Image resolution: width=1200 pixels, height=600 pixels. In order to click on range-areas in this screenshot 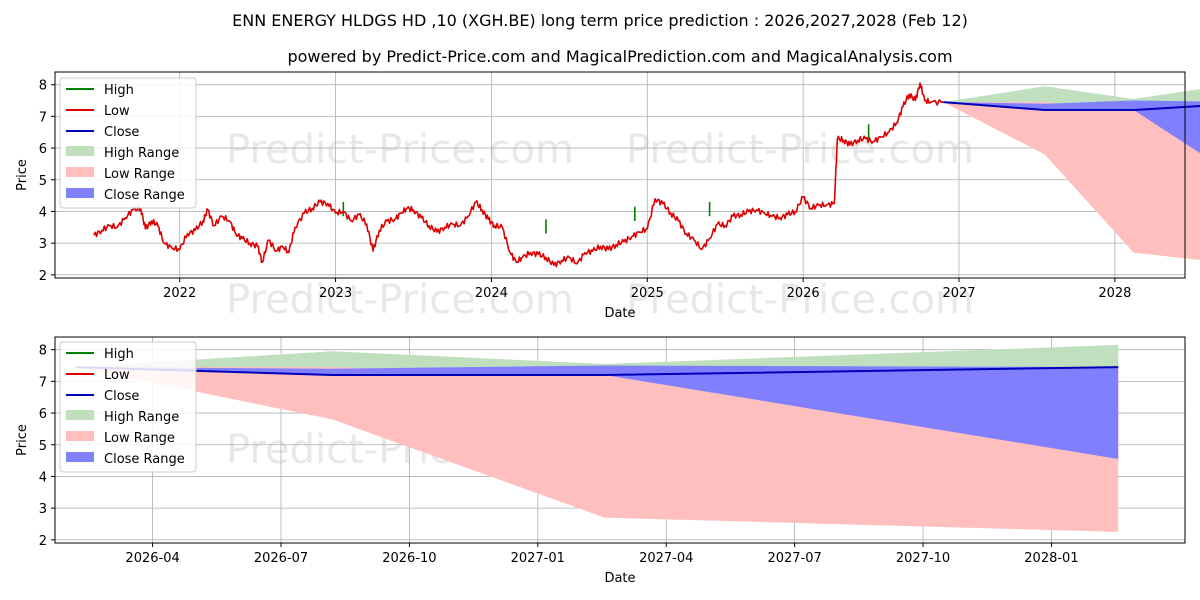, I will do `click(1071, 173)`.